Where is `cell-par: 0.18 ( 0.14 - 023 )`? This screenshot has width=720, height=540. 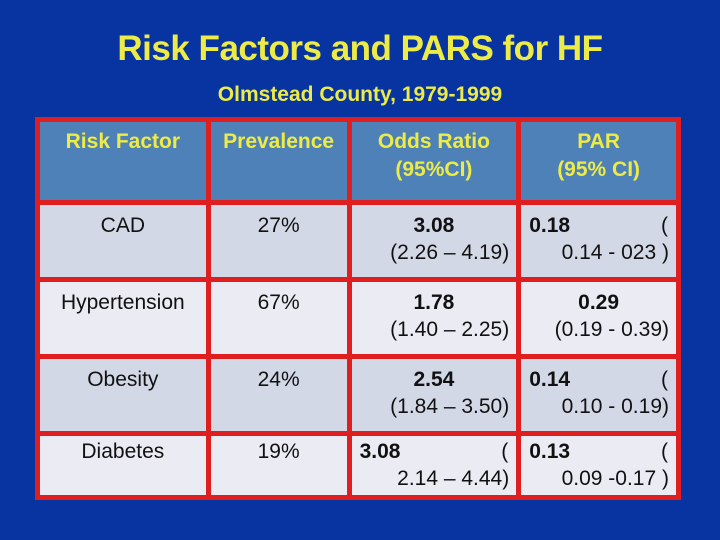
cell-par: 0.18 ( 0.14 - 023 ) is located at coordinates (598, 241).